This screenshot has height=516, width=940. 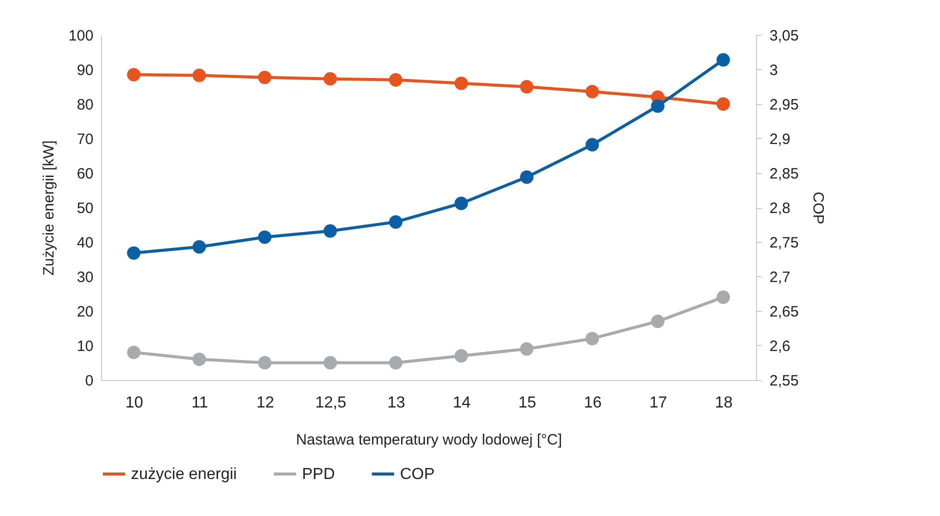 What do you see at coordinates (461, 403) in the screenshot?
I see `x-tick-label: 14` at bounding box center [461, 403].